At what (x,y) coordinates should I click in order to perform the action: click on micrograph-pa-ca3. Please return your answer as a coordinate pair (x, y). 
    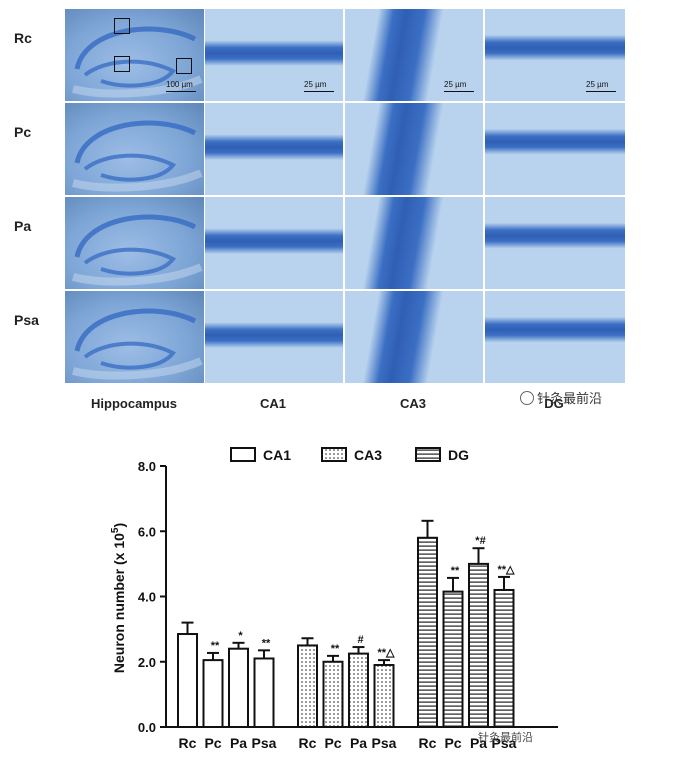
    Looking at the image, I should click on (414, 243).